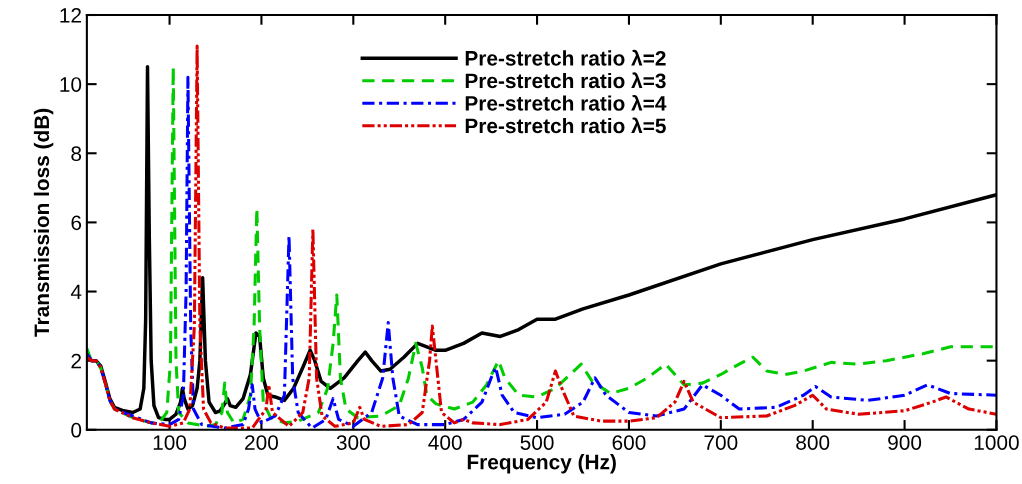  What do you see at coordinates (353, 442) in the screenshot?
I see `x-tick-label: 300` at bounding box center [353, 442].